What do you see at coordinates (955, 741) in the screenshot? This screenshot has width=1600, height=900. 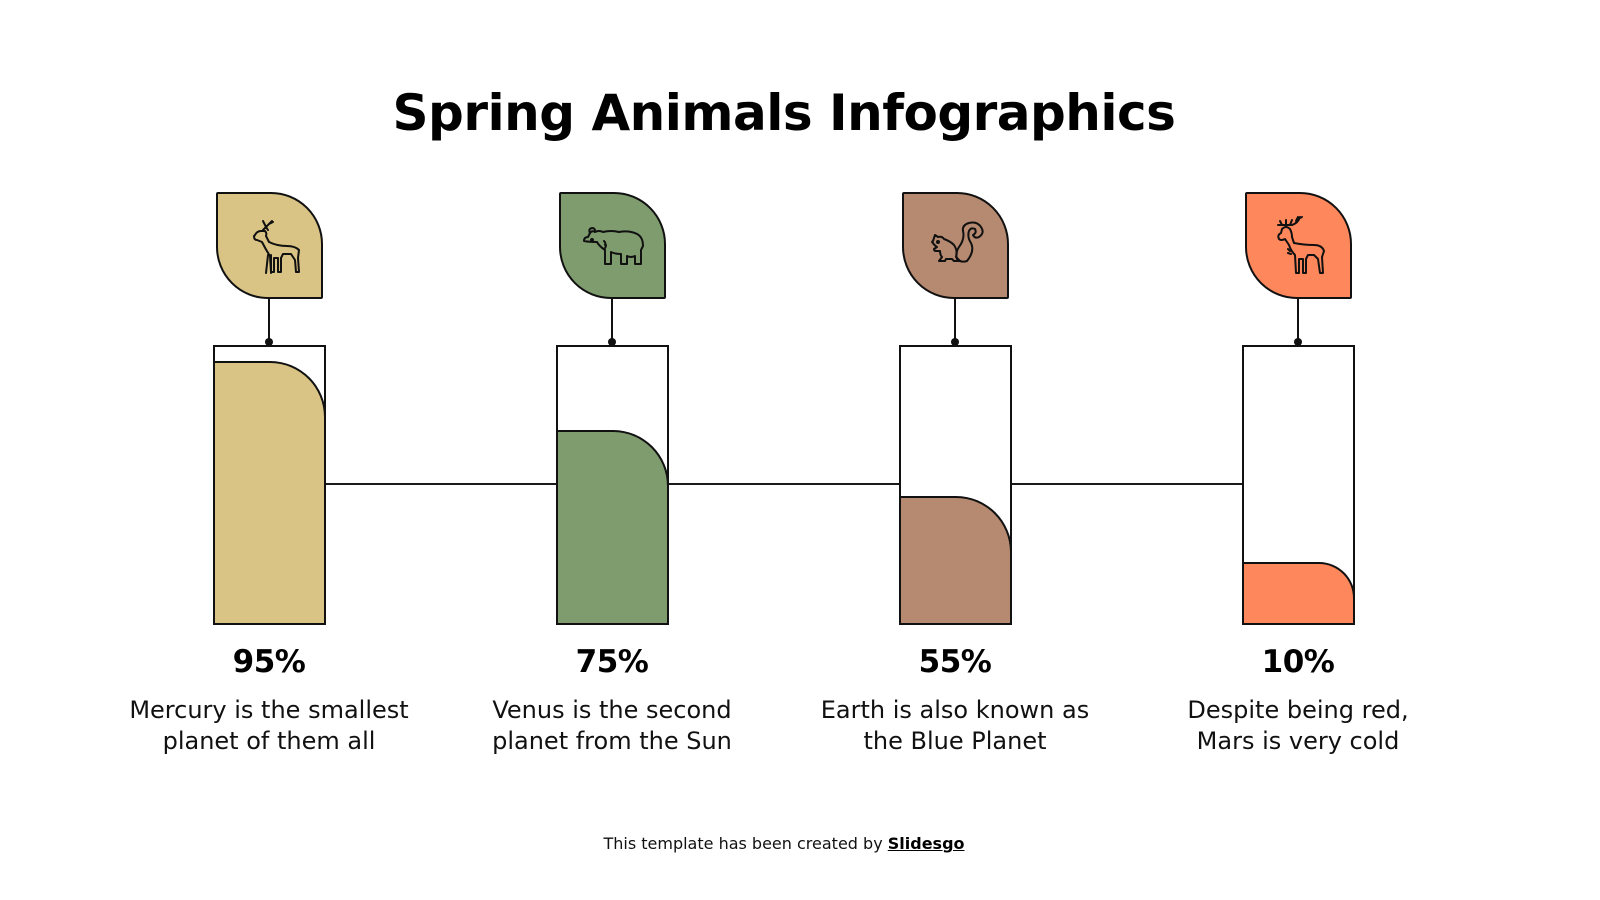 I see `description-line-2: the Blue Planet` at bounding box center [955, 741].